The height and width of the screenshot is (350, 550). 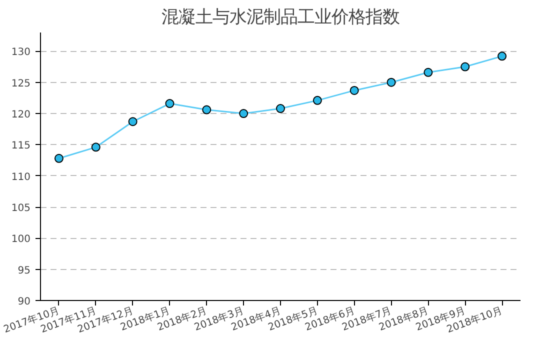 I want to click on chart-title: 混凝土与水泥制品工业价格指数, so click(x=281, y=18).